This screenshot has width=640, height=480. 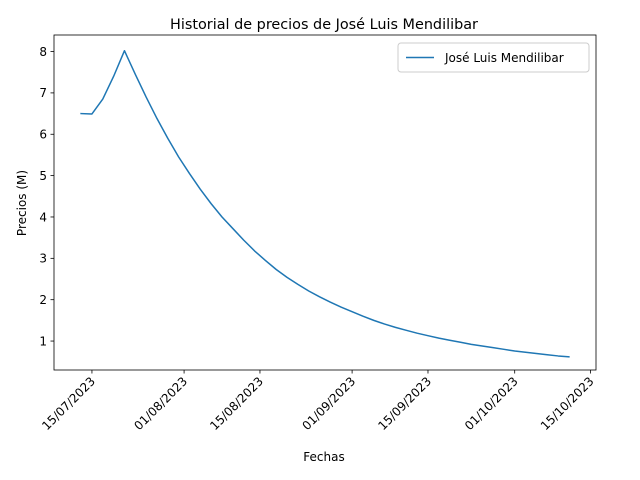 What do you see at coordinates (43, 176) in the screenshot?
I see `y-tick-label: 5` at bounding box center [43, 176].